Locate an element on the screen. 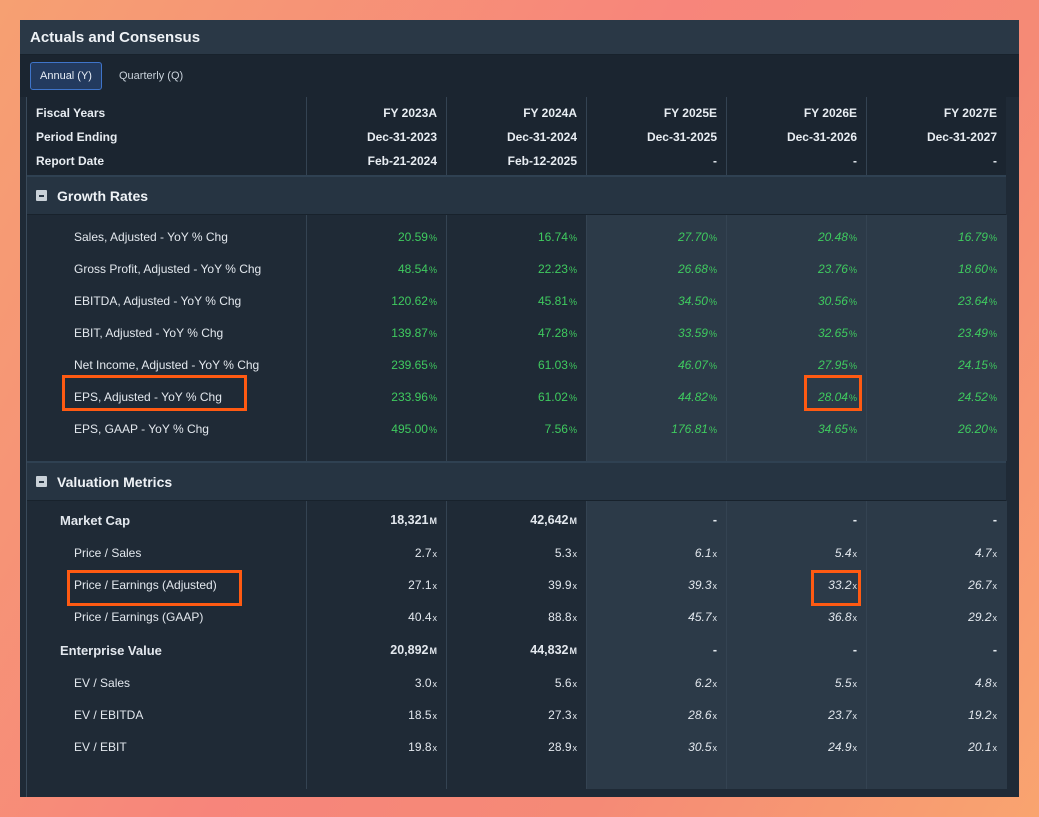 This screenshot has width=1039, height=817. value-text: 26.7 is located at coordinates (980, 585).